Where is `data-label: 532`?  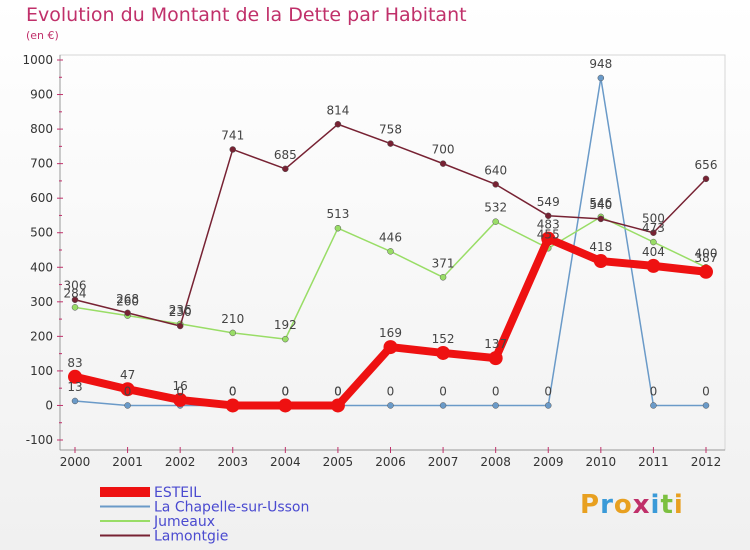
data-label: 532 is located at coordinates (495, 208).